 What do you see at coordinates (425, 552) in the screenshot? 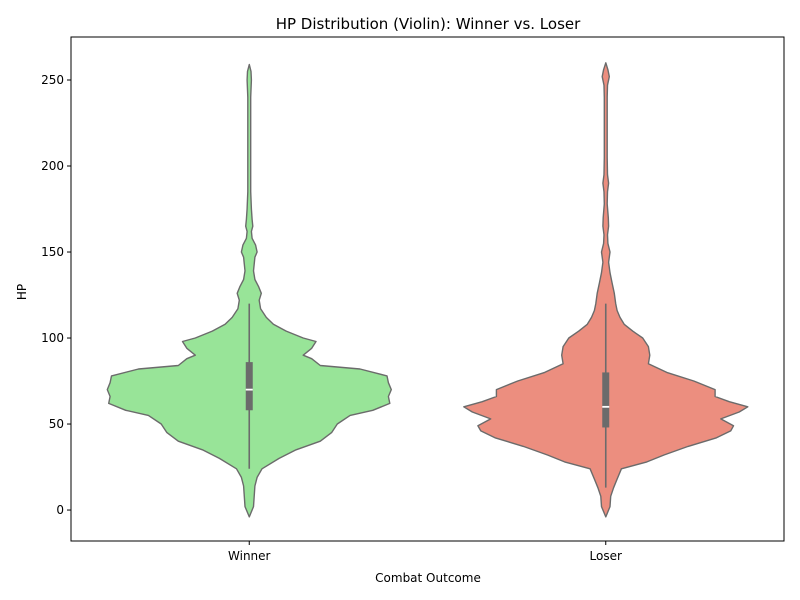
I see `x-axis: Winner Loser` at bounding box center [425, 552].